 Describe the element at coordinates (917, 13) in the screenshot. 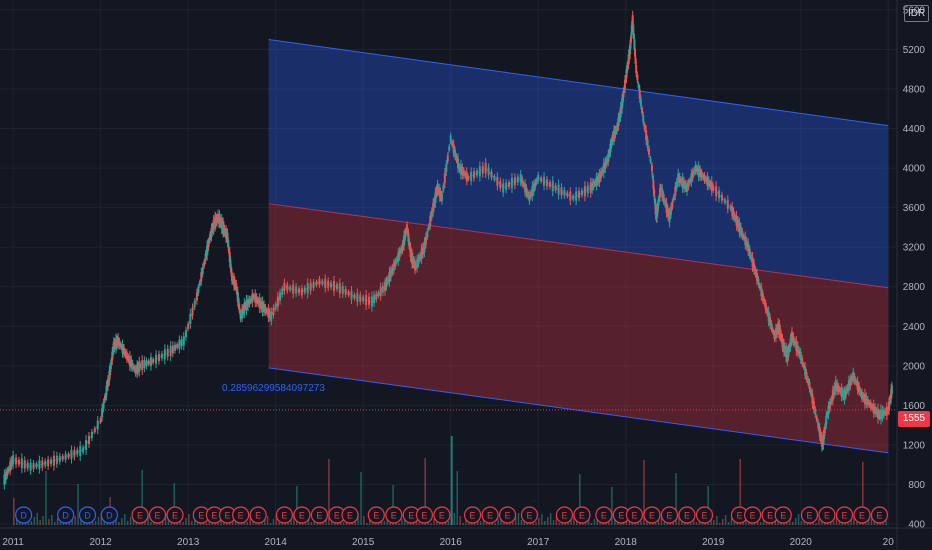

I see `currency-badge: IDR` at that location.